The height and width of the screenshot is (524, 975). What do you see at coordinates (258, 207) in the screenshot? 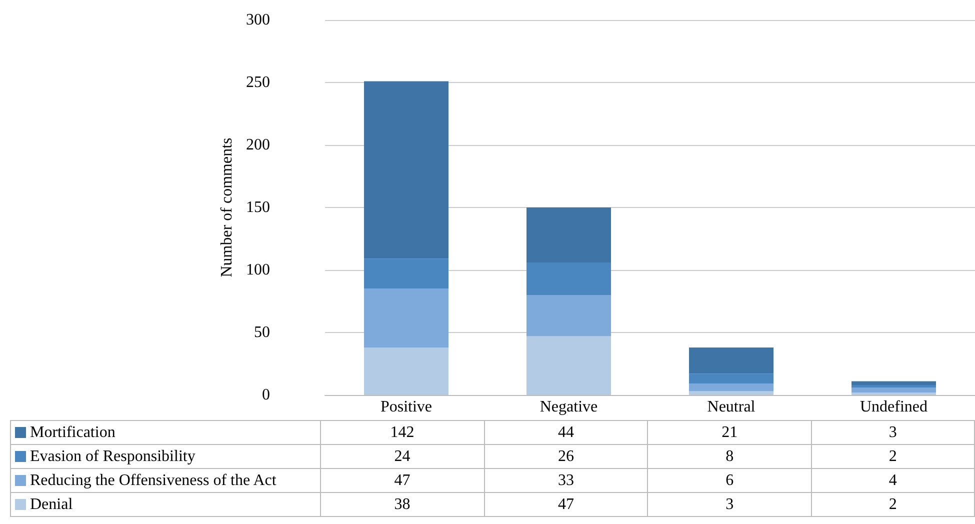
I see `y-tick-label: 150` at bounding box center [258, 207].